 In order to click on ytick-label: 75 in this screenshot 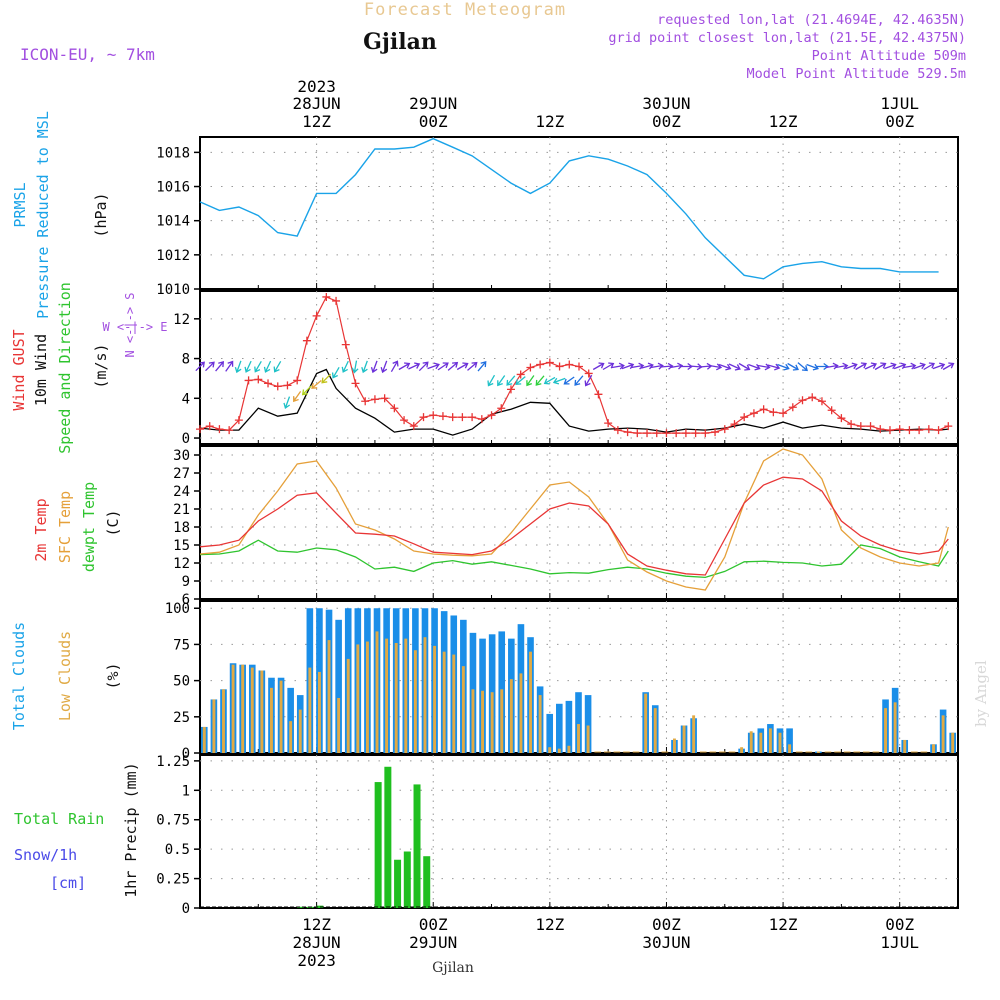, I will do `click(181, 645)`.